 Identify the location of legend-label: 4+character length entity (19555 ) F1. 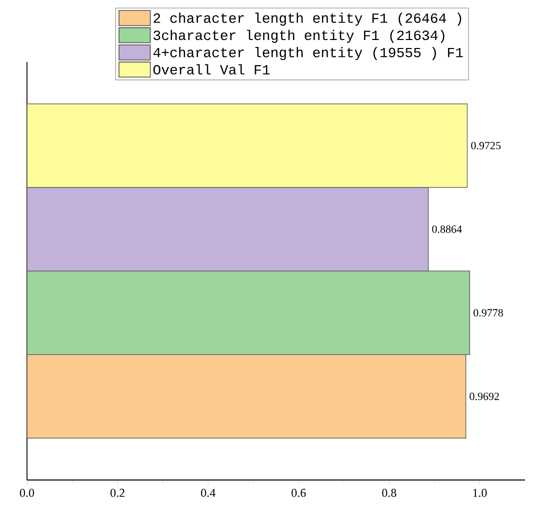
(308, 53).